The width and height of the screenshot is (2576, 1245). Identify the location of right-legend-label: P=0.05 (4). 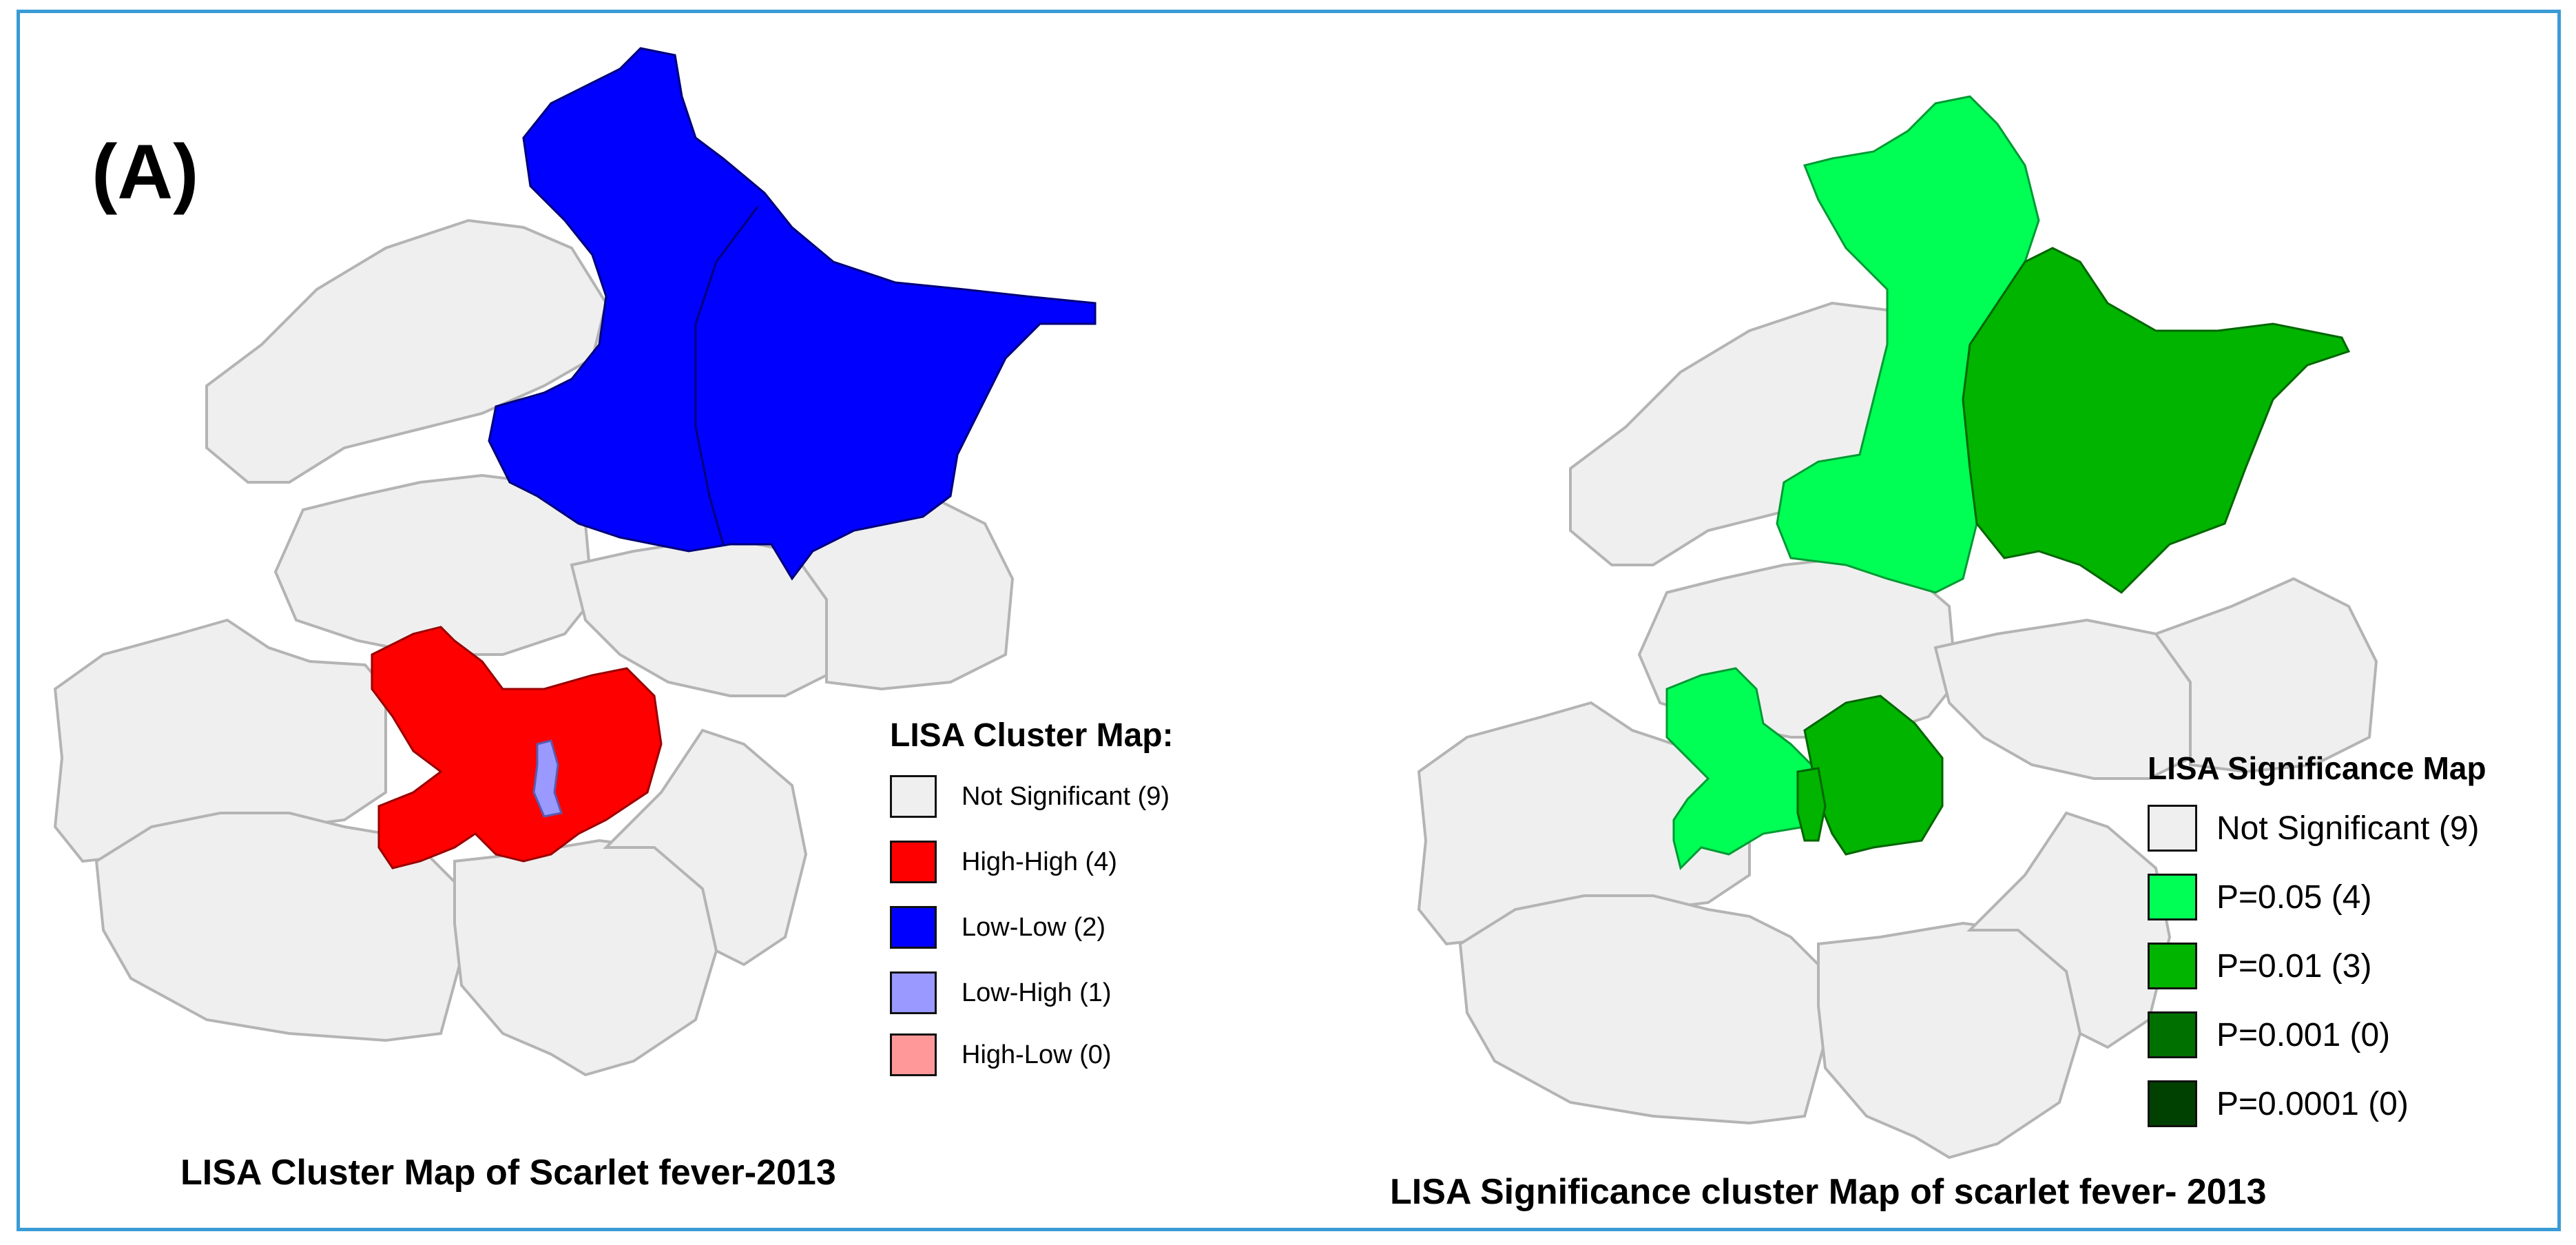
(2294, 897).